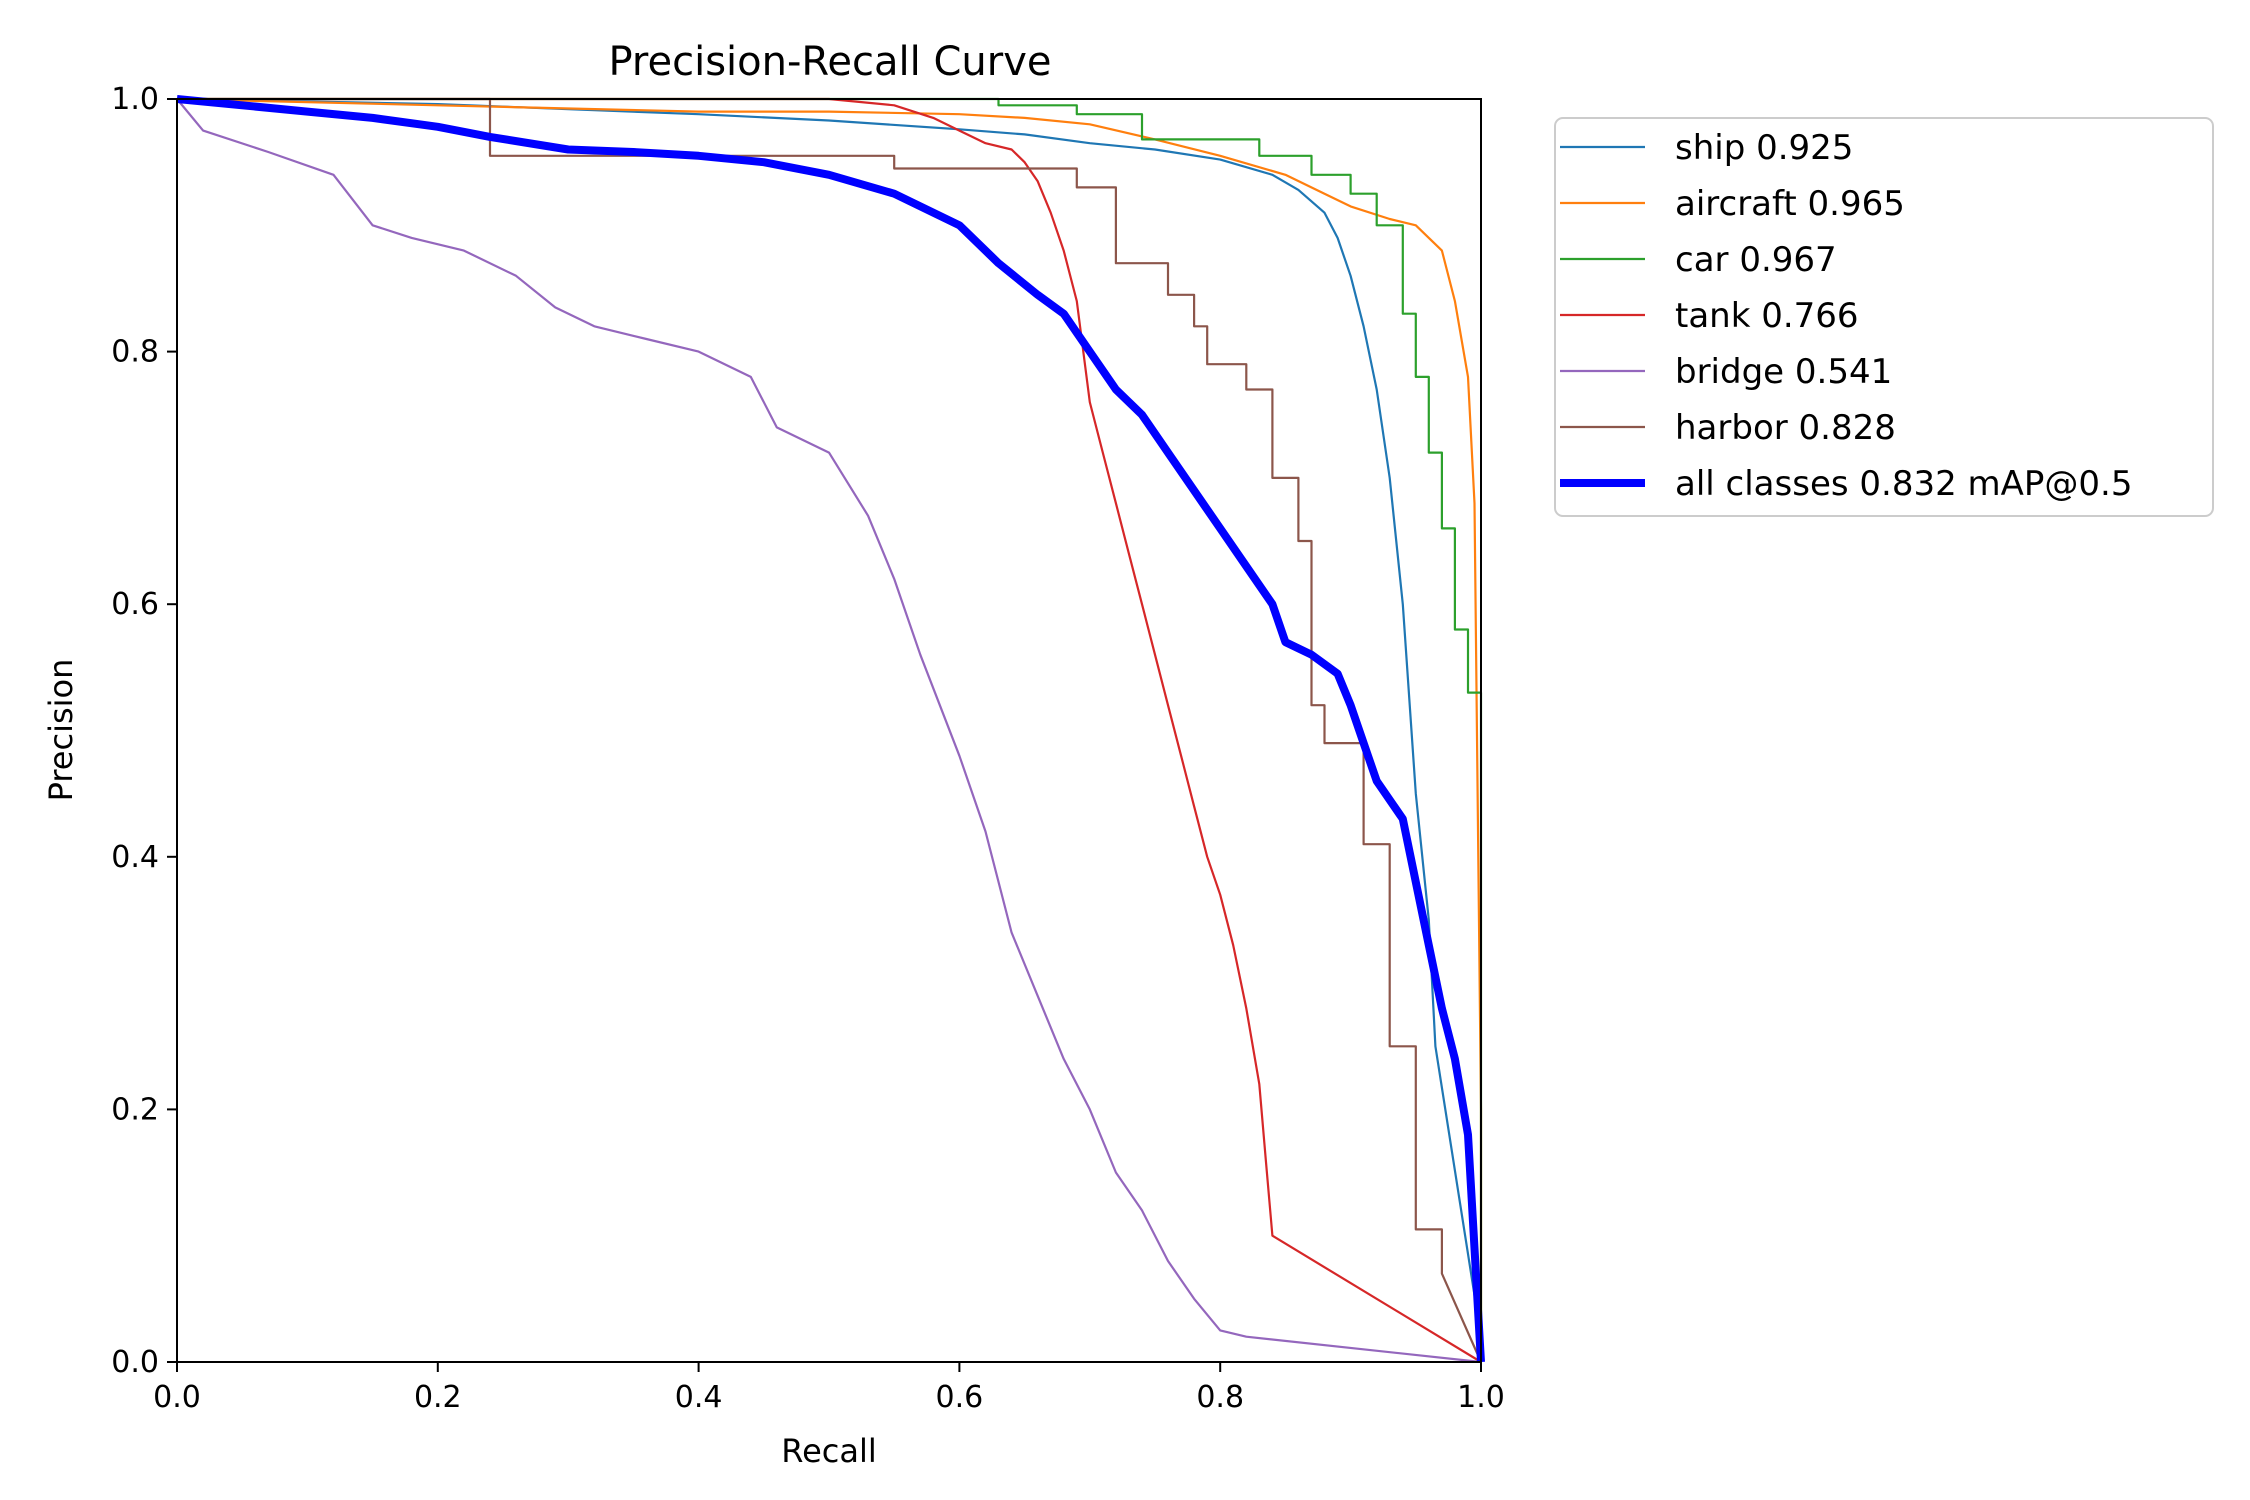 Image resolution: width=2250 pixels, height=1500 pixels. Describe the element at coordinates (177, 1397) in the screenshot. I see `x-tick-label: 0.0` at that location.